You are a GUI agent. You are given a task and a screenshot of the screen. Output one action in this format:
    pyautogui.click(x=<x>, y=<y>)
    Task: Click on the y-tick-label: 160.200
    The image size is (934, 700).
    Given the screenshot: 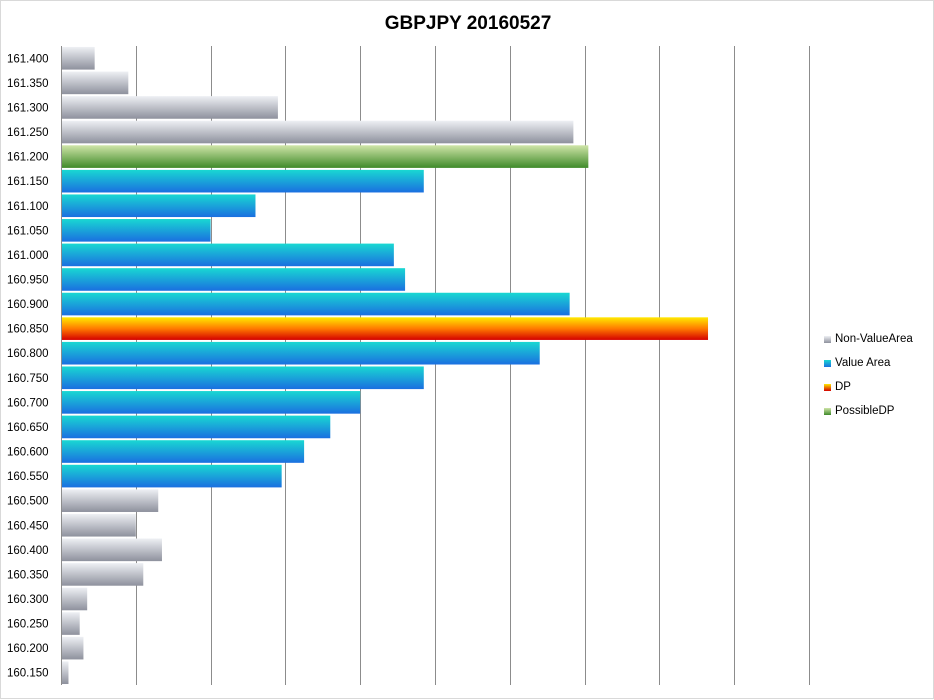 What is the action you would take?
    pyautogui.click(x=28, y=649)
    